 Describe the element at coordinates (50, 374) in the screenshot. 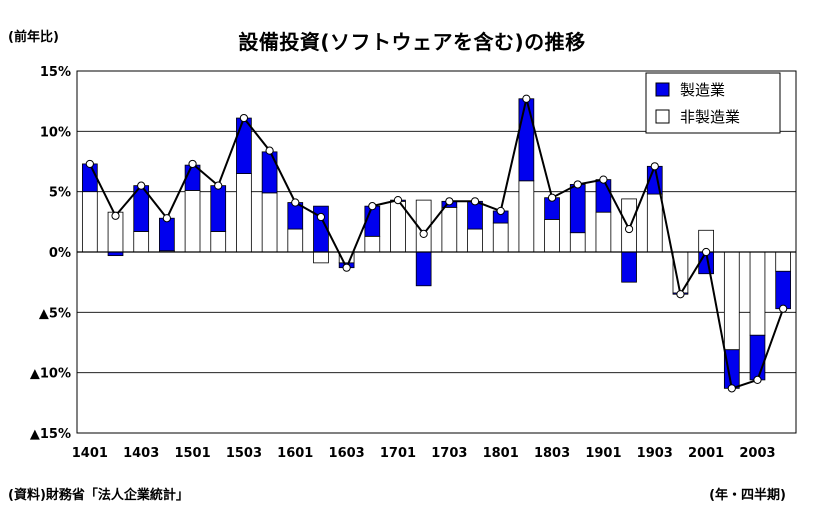

I see `y-tick-label: ▲10%` at that location.